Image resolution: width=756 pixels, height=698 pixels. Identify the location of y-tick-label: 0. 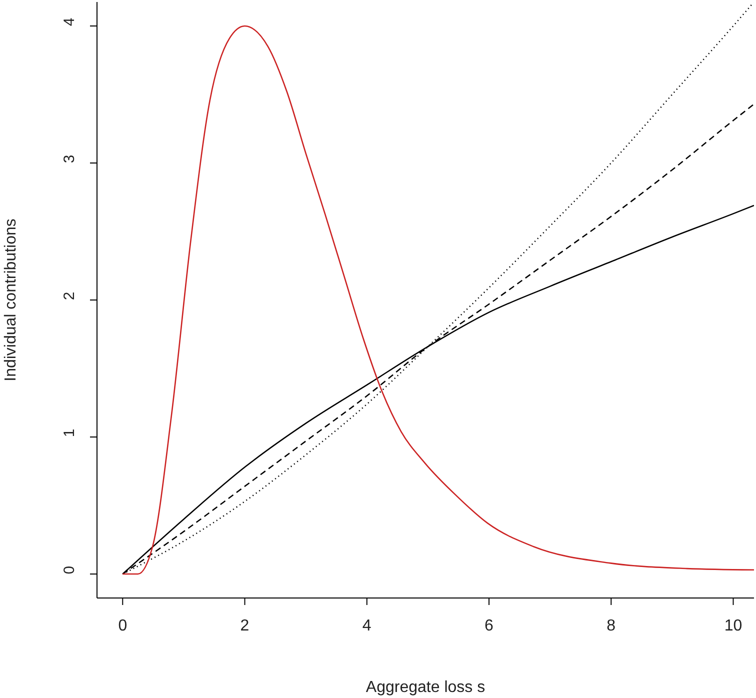
(69, 570).